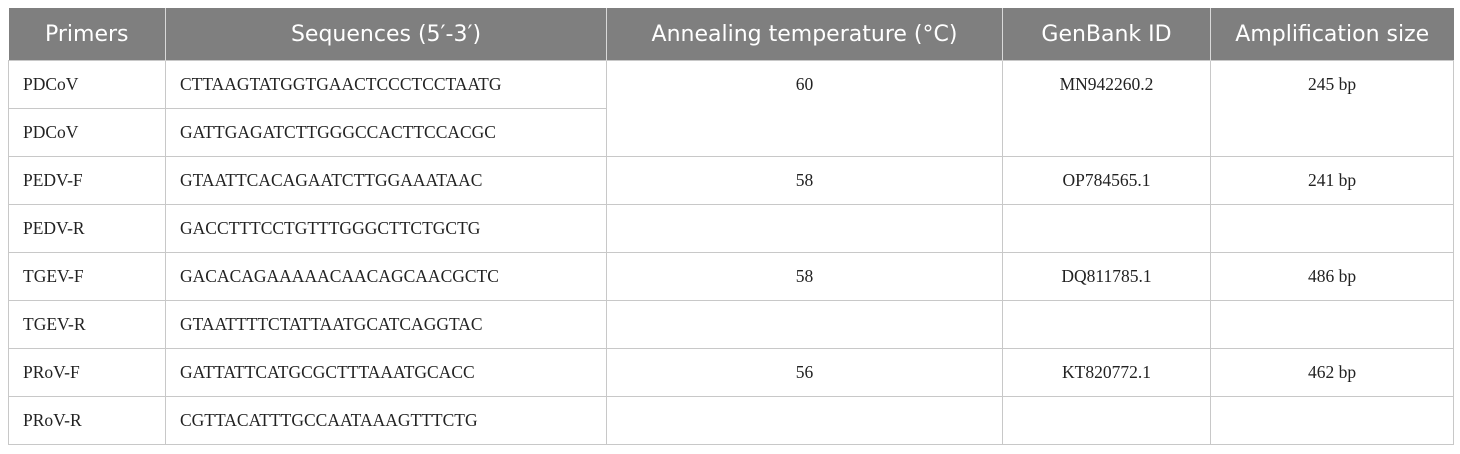 The width and height of the screenshot is (1460, 454). I want to click on primer-cell: PRoV-R, so click(87, 420).